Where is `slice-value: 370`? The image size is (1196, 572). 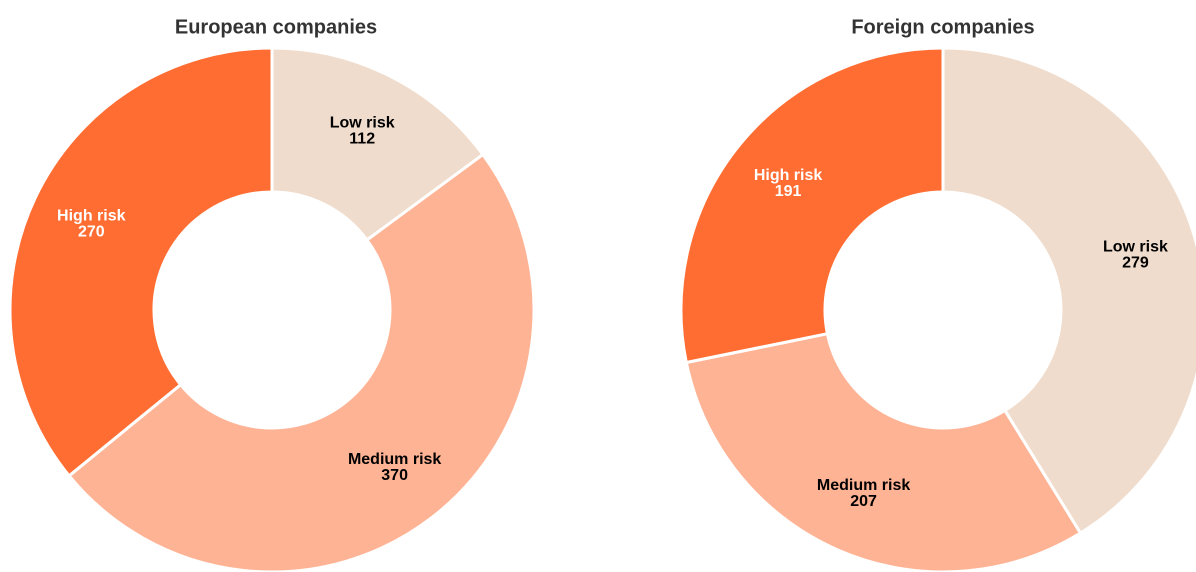 slice-value: 370 is located at coordinates (394, 475).